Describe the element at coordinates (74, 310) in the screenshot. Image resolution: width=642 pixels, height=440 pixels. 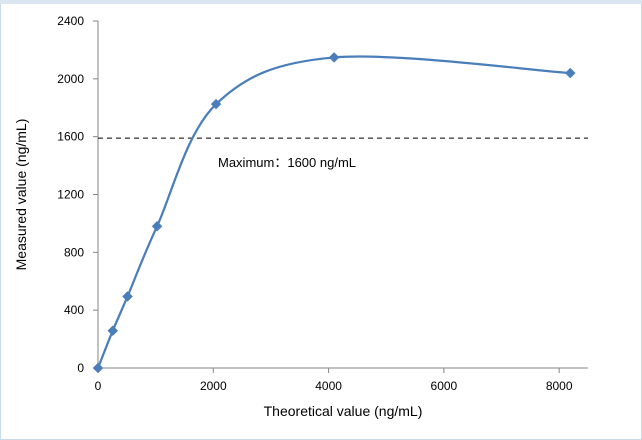
I see `y-tick-label: 400` at that location.